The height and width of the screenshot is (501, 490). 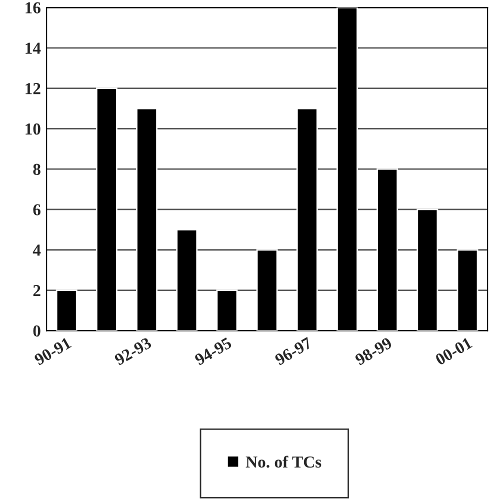 I want to click on y-tick-label: 0, so click(x=36, y=331).